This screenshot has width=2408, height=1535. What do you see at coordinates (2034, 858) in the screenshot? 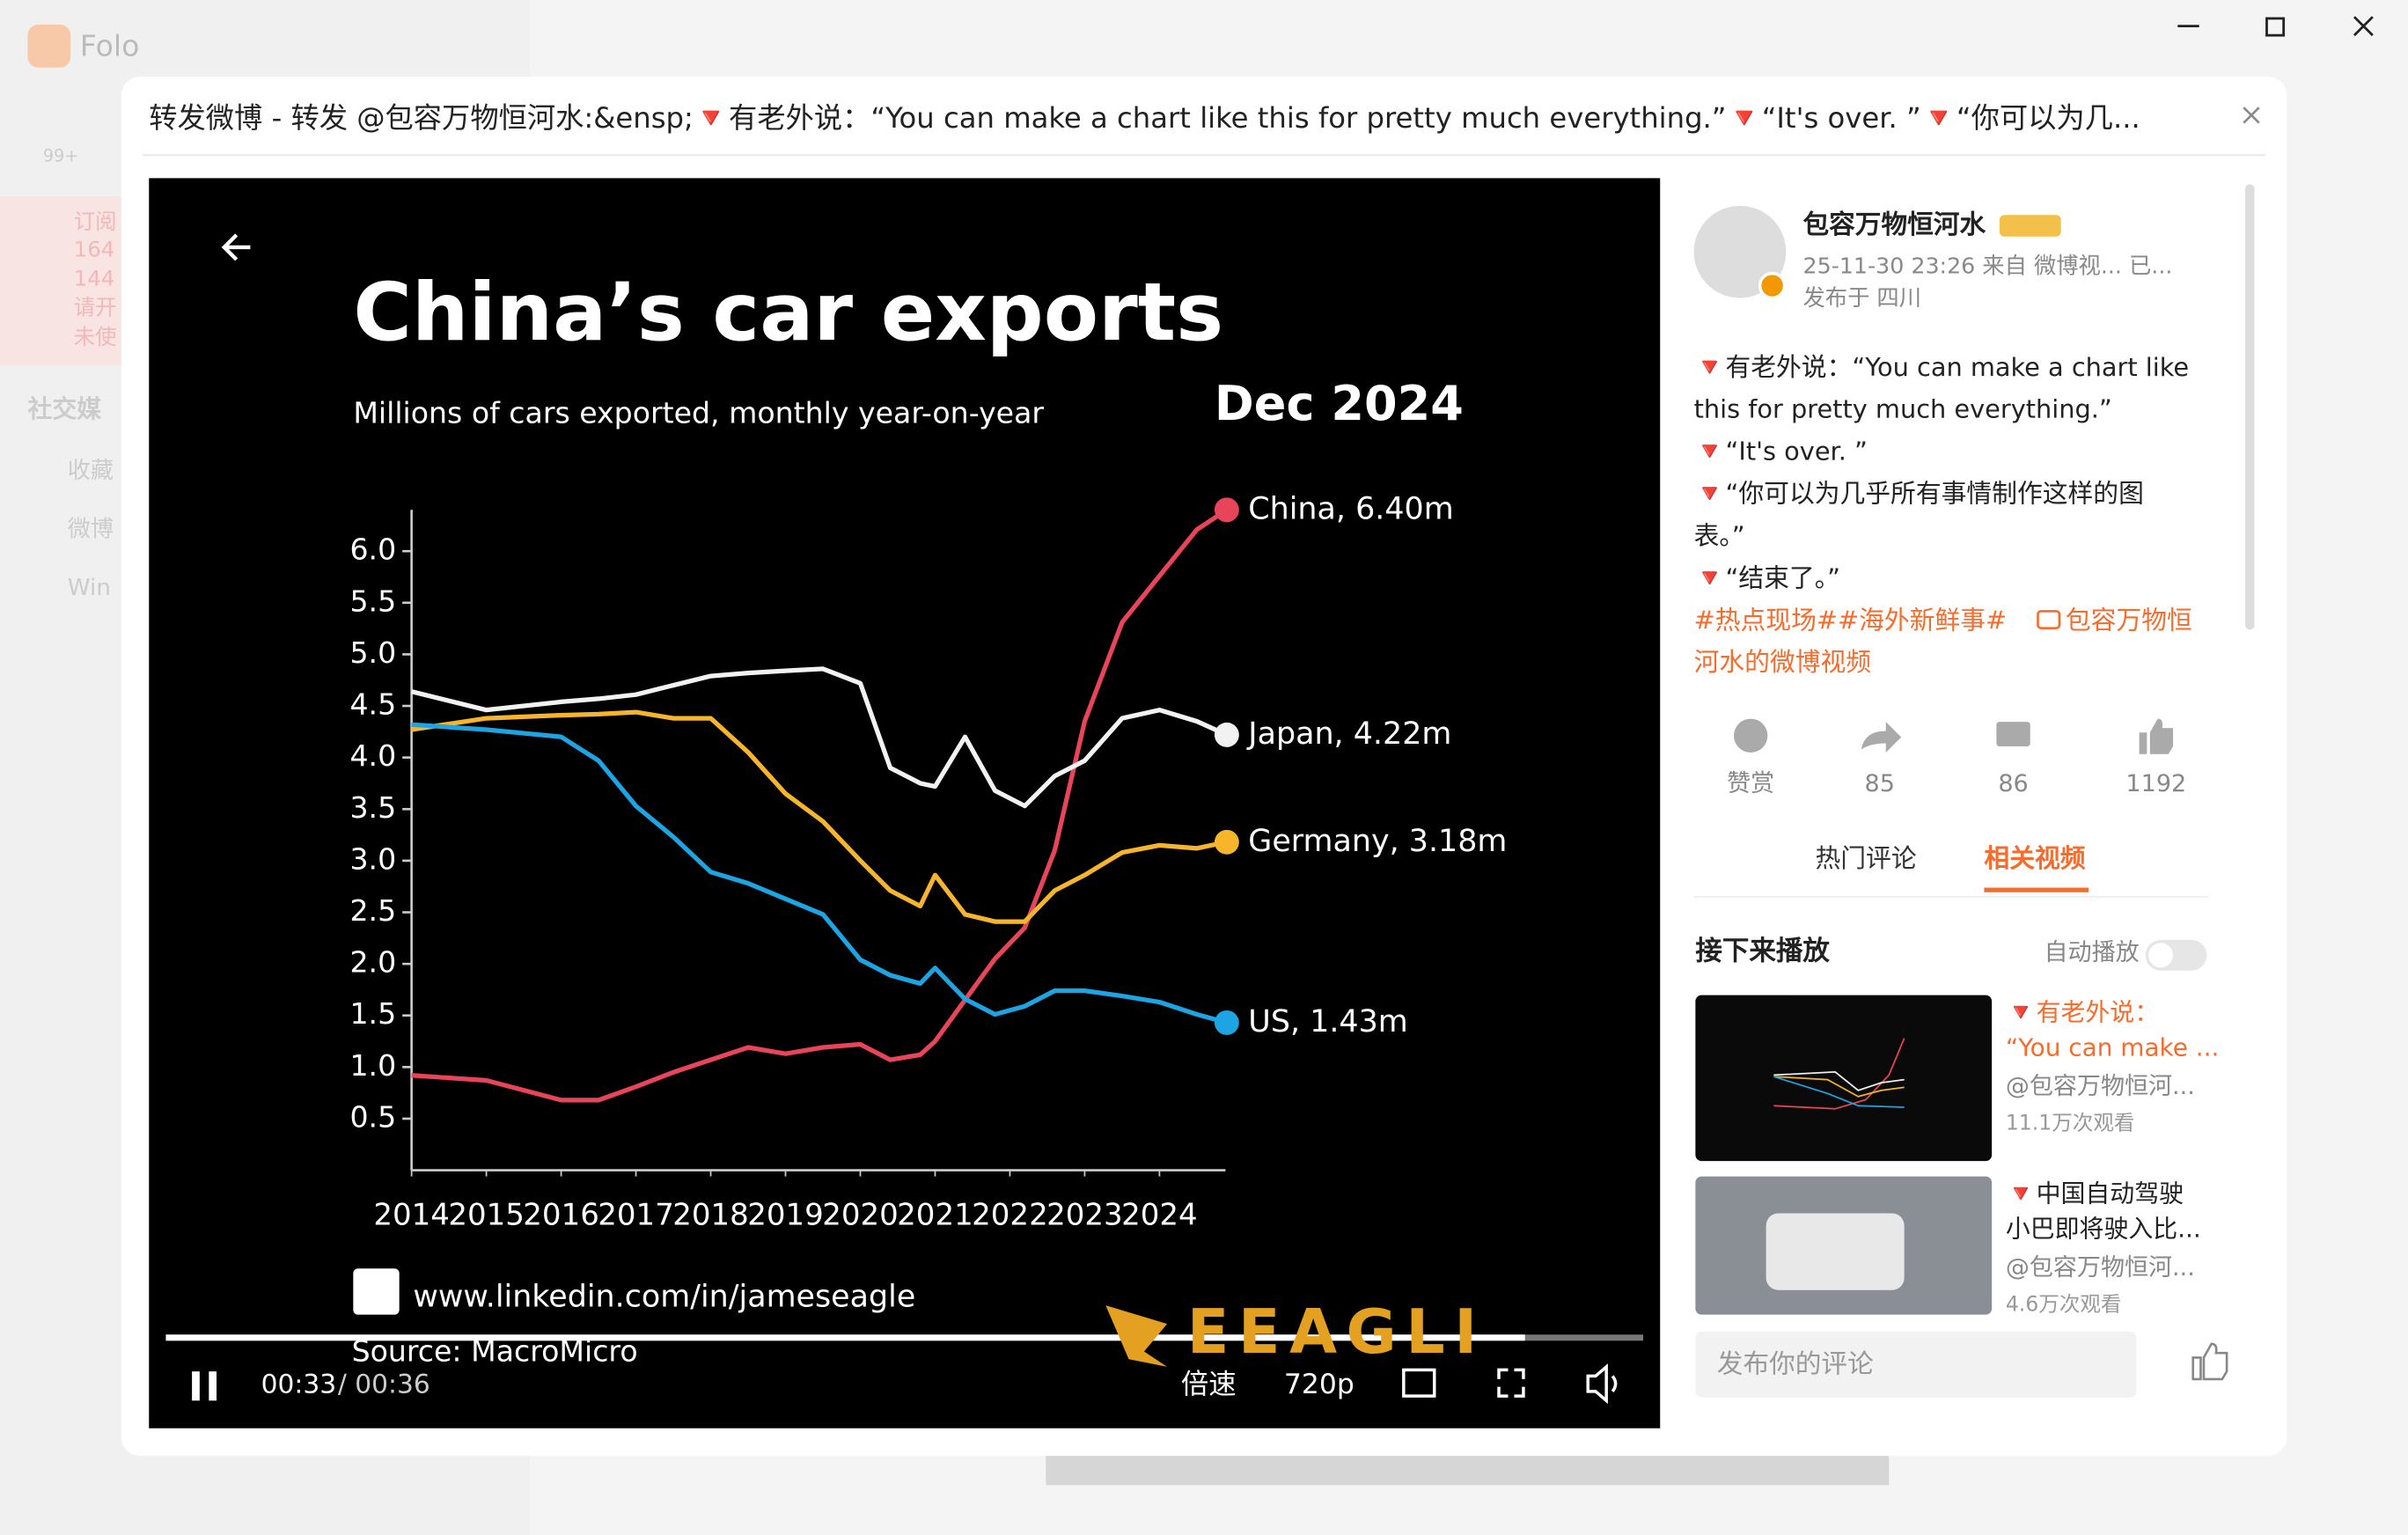
I see `tab-active: 相关视频` at bounding box center [2034, 858].